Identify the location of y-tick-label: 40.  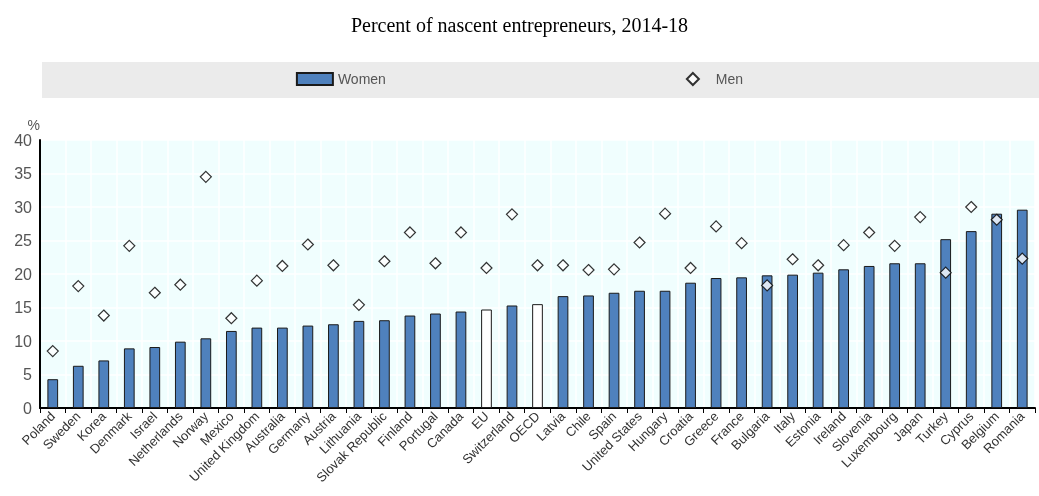
(23, 140).